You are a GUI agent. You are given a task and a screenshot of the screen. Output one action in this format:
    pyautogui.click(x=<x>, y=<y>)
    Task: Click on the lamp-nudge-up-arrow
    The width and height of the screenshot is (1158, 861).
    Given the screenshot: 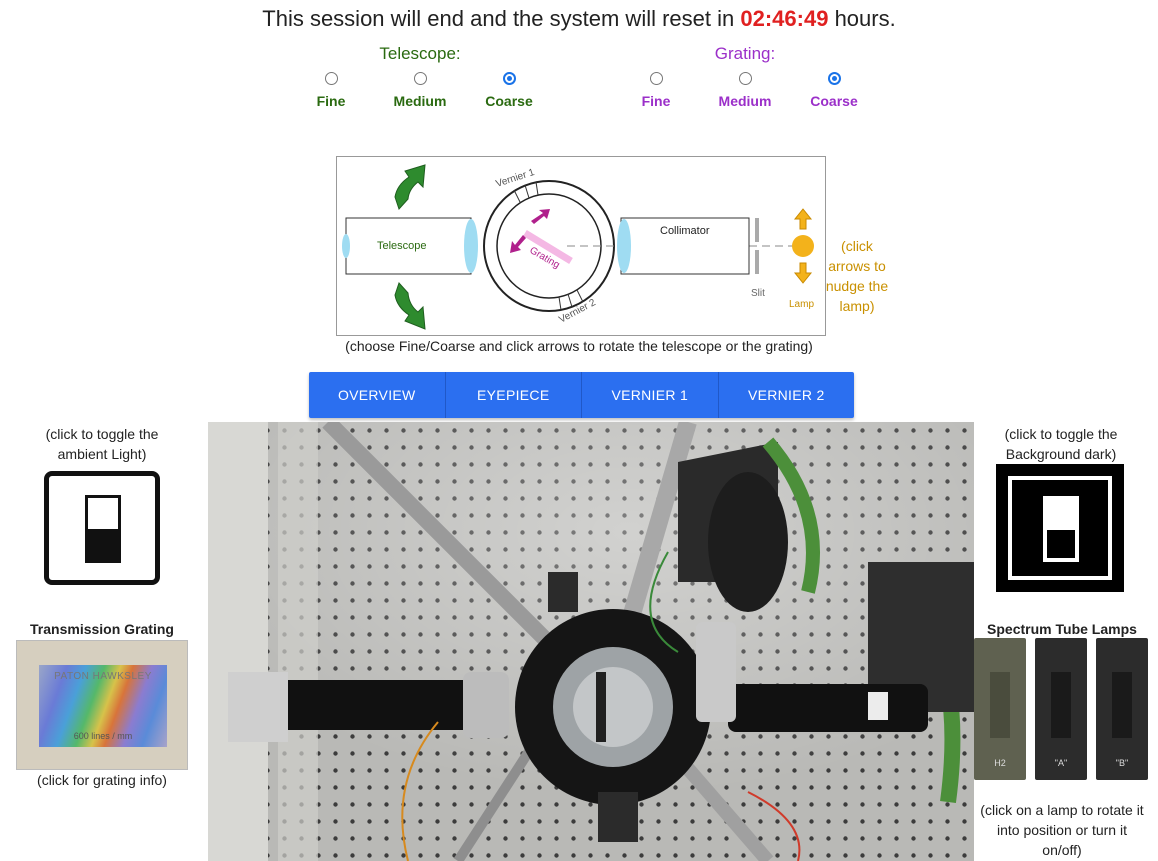 What is the action you would take?
    pyautogui.click(x=803, y=219)
    